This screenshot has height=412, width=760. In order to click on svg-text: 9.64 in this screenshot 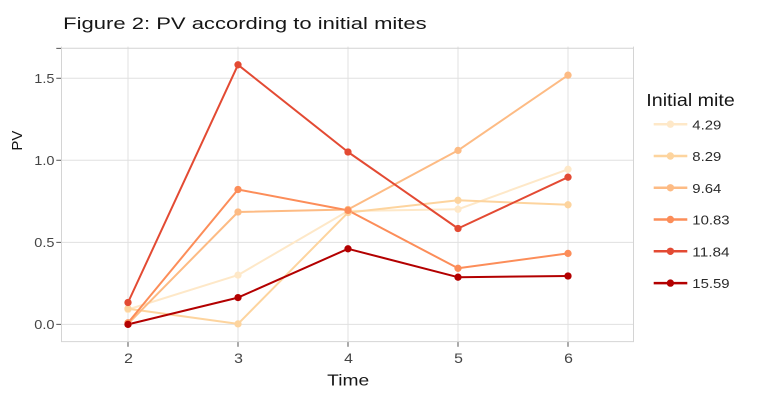, I will do `click(706, 188)`.